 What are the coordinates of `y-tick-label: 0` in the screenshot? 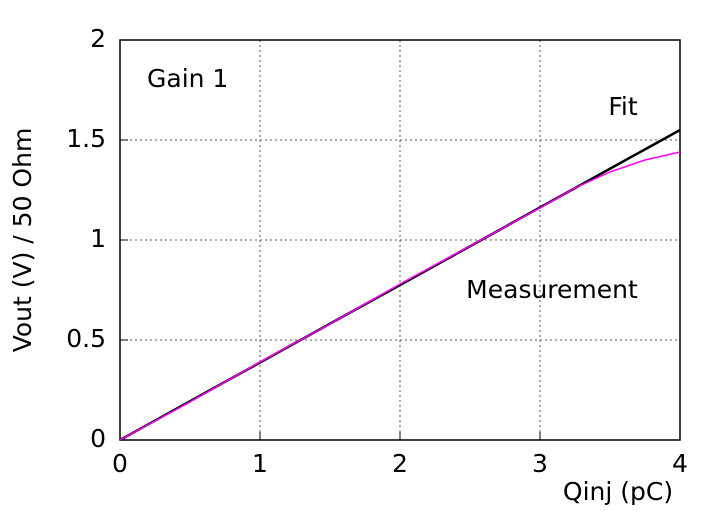 It's located at (98, 438).